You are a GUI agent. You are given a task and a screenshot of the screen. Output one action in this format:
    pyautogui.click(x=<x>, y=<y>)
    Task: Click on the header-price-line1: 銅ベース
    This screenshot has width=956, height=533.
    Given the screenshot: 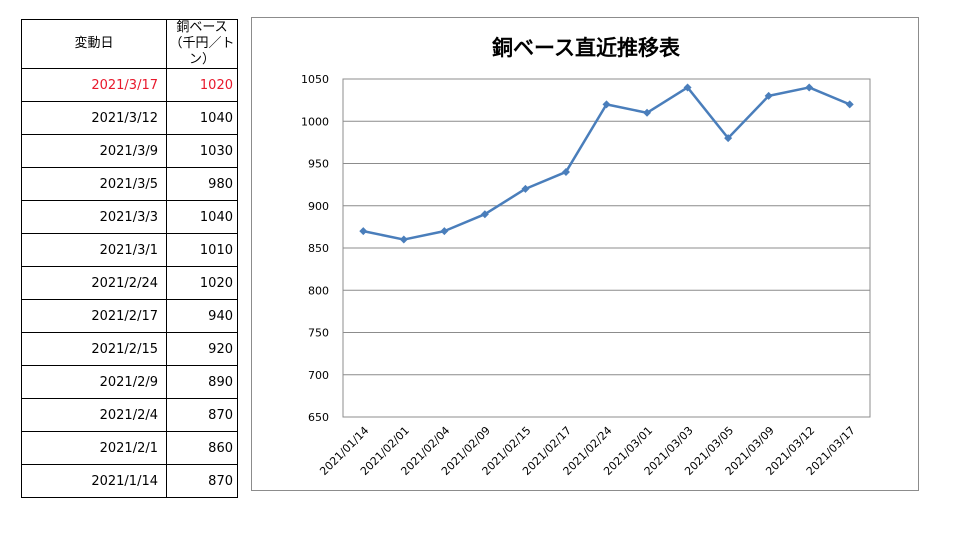 What is the action you would take?
    pyautogui.click(x=202, y=27)
    